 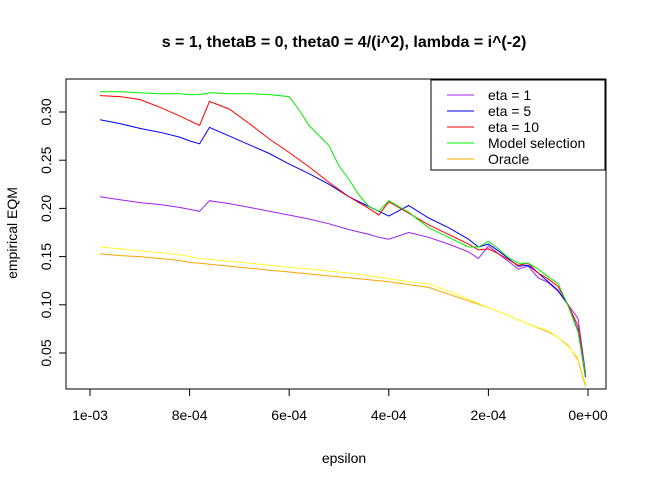 What do you see at coordinates (536, 143) in the screenshot?
I see `legend-label: Model selection` at bounding box center [536, 143].